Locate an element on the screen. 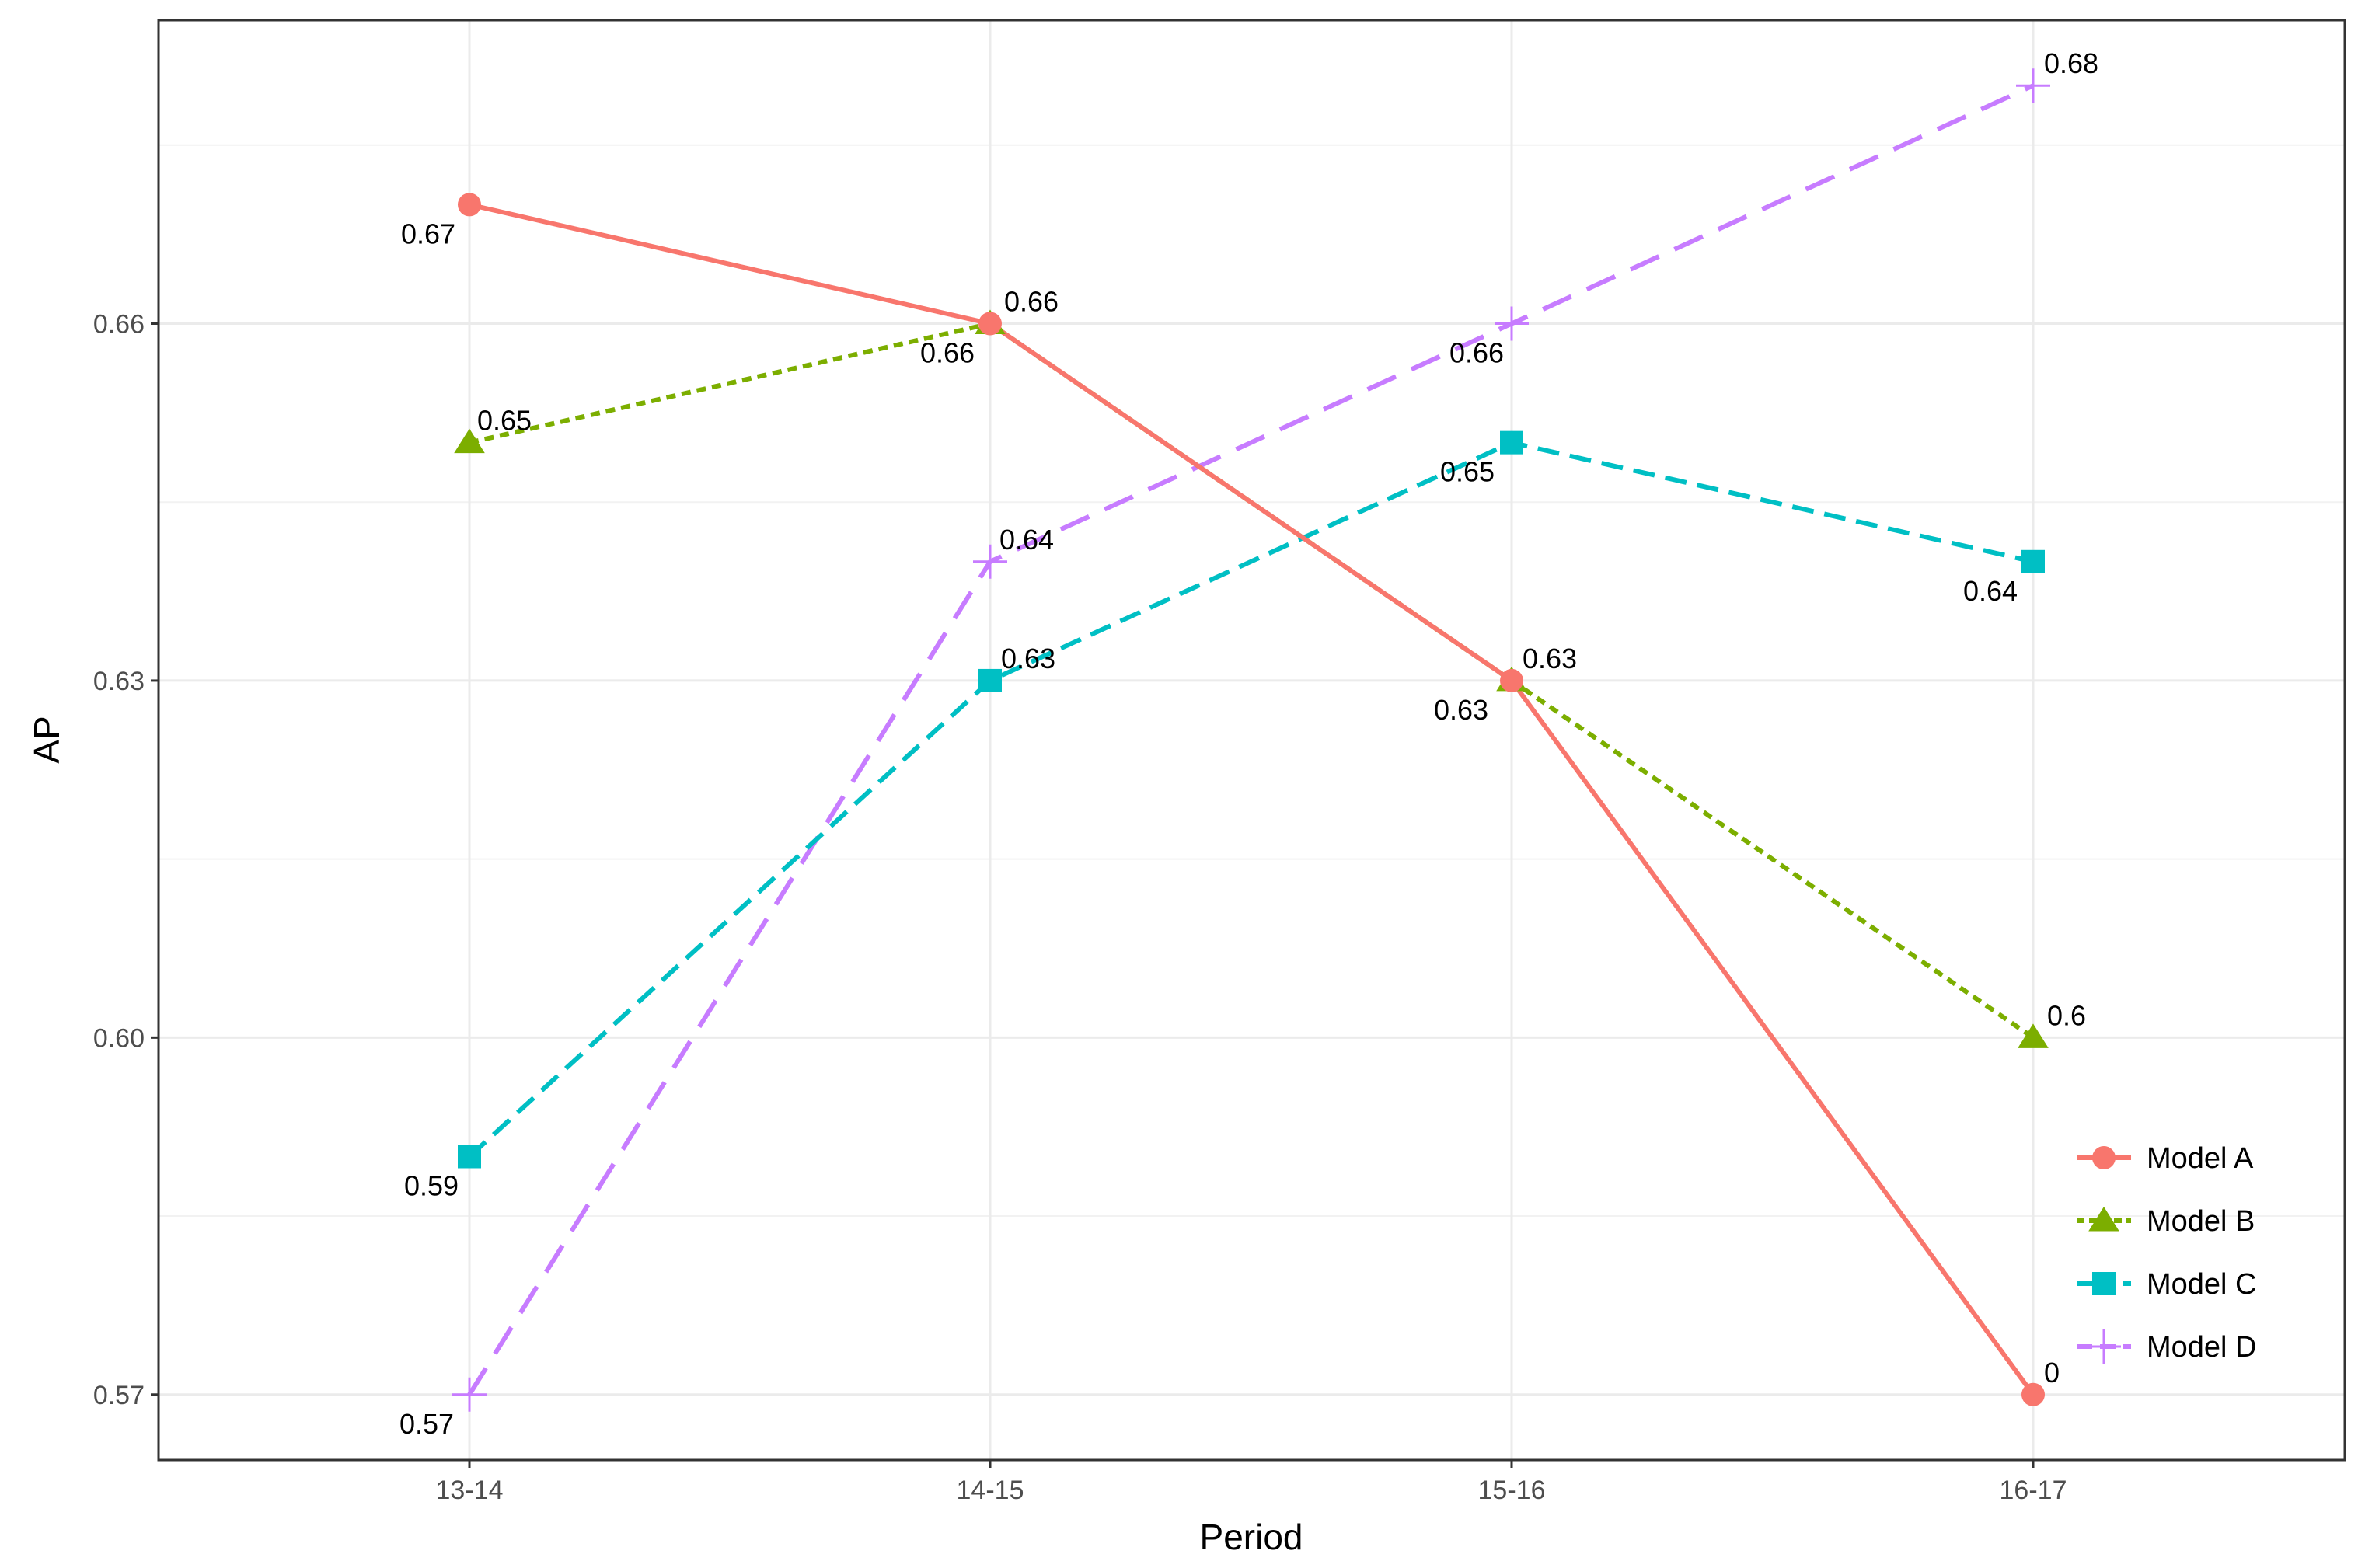 This screenshot has height=1568, width=2365. data-label-model-b: 0.66 is located at coordinates (1031, 302).